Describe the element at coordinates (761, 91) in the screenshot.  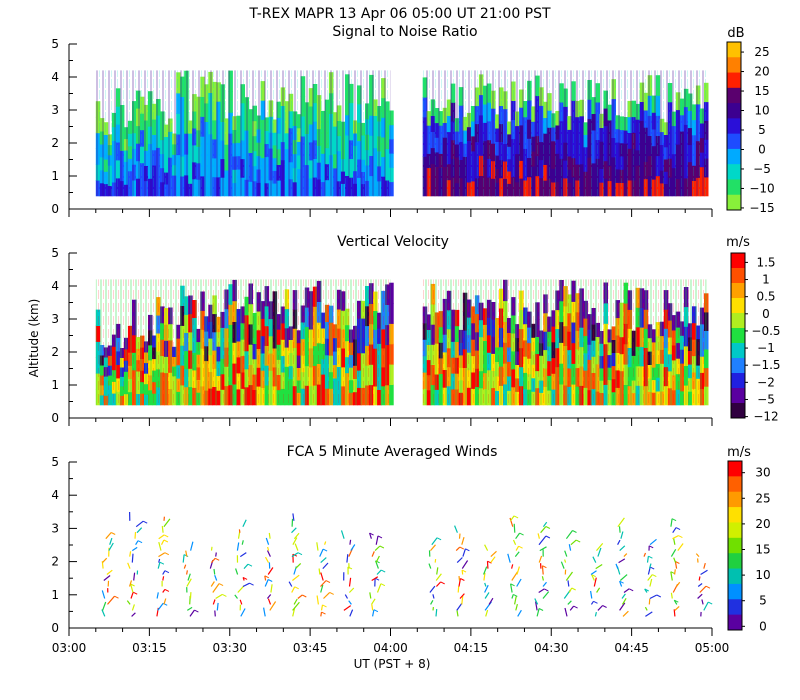
I see `snr-colorbar-label: 15` at that location.